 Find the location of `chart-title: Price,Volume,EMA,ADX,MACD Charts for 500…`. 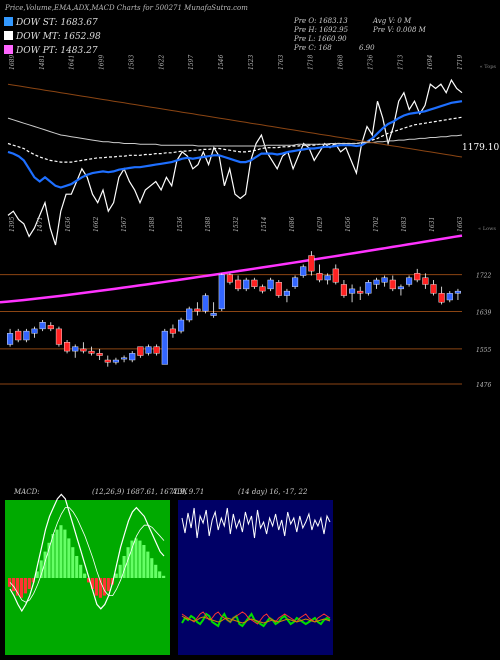

chart-title: Price,Volume,EMA,ADX,MACD Charts for 500… is located at coordinates (126, 8).